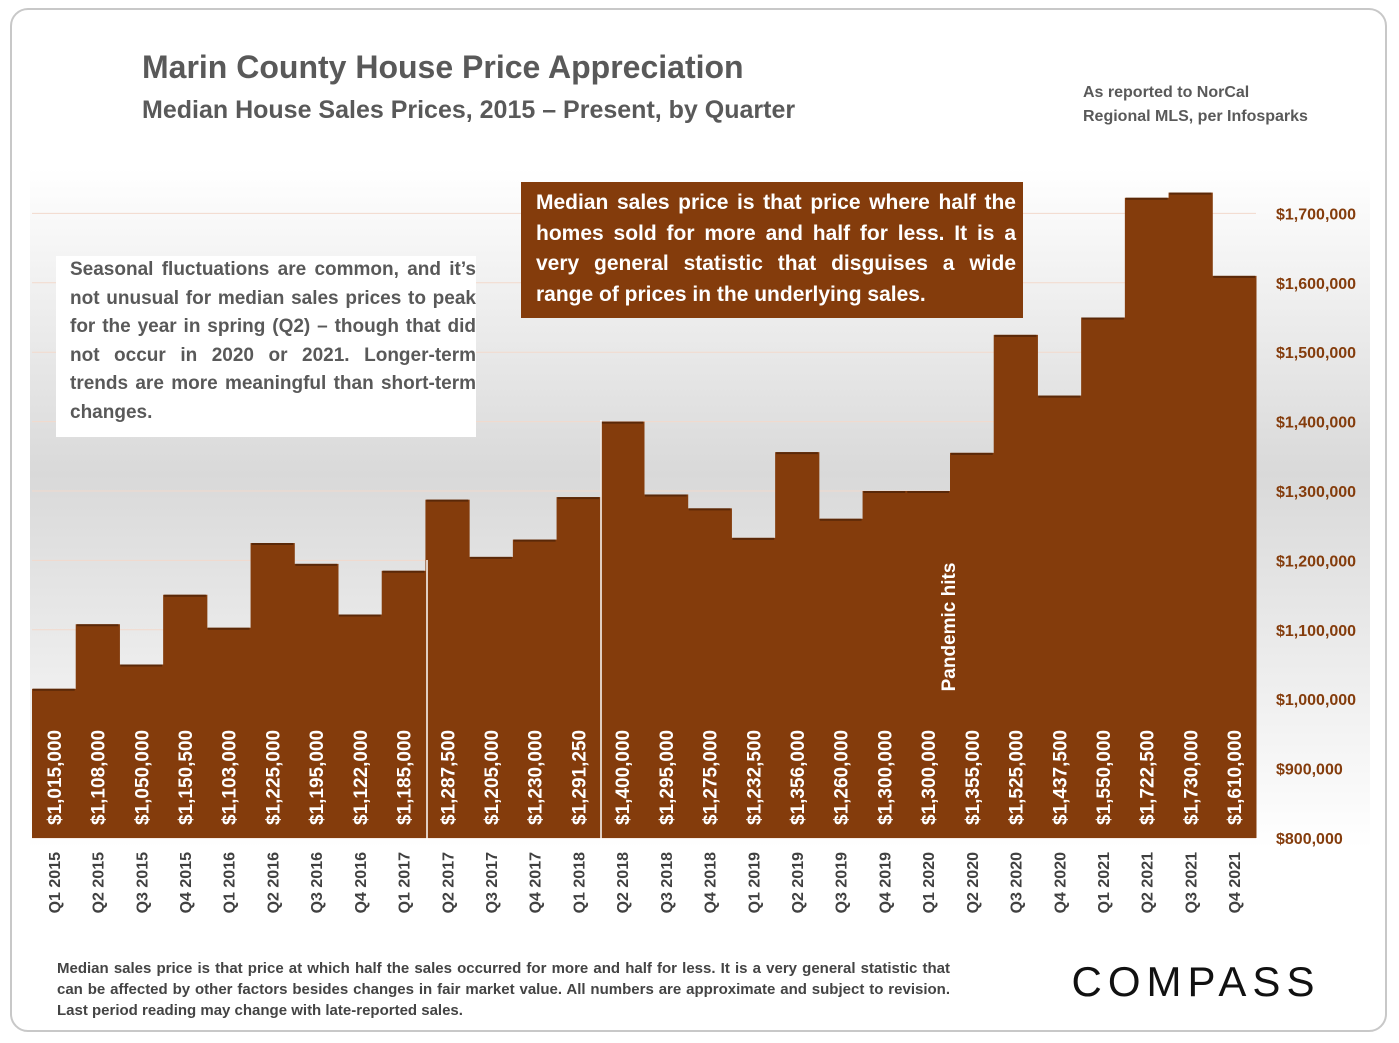  What do you see at coordinates (186, 777) in the screenshot?
I see `value-label: $1,150,500` at bounding box center [186, 777].